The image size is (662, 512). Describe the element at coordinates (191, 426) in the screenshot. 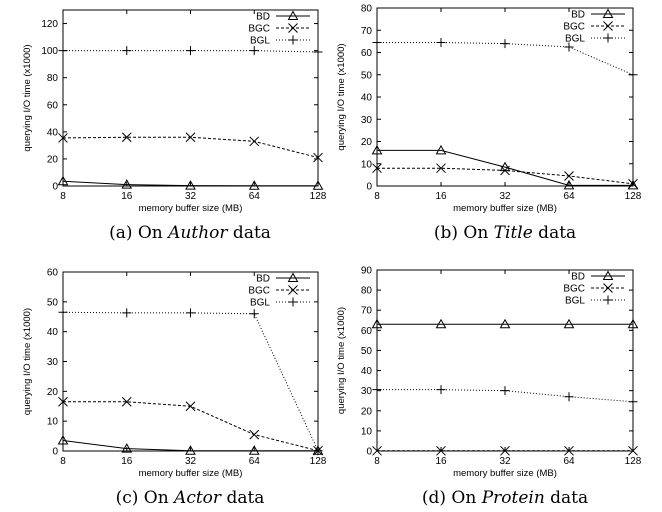

I see `series-line-bgc` at that location.